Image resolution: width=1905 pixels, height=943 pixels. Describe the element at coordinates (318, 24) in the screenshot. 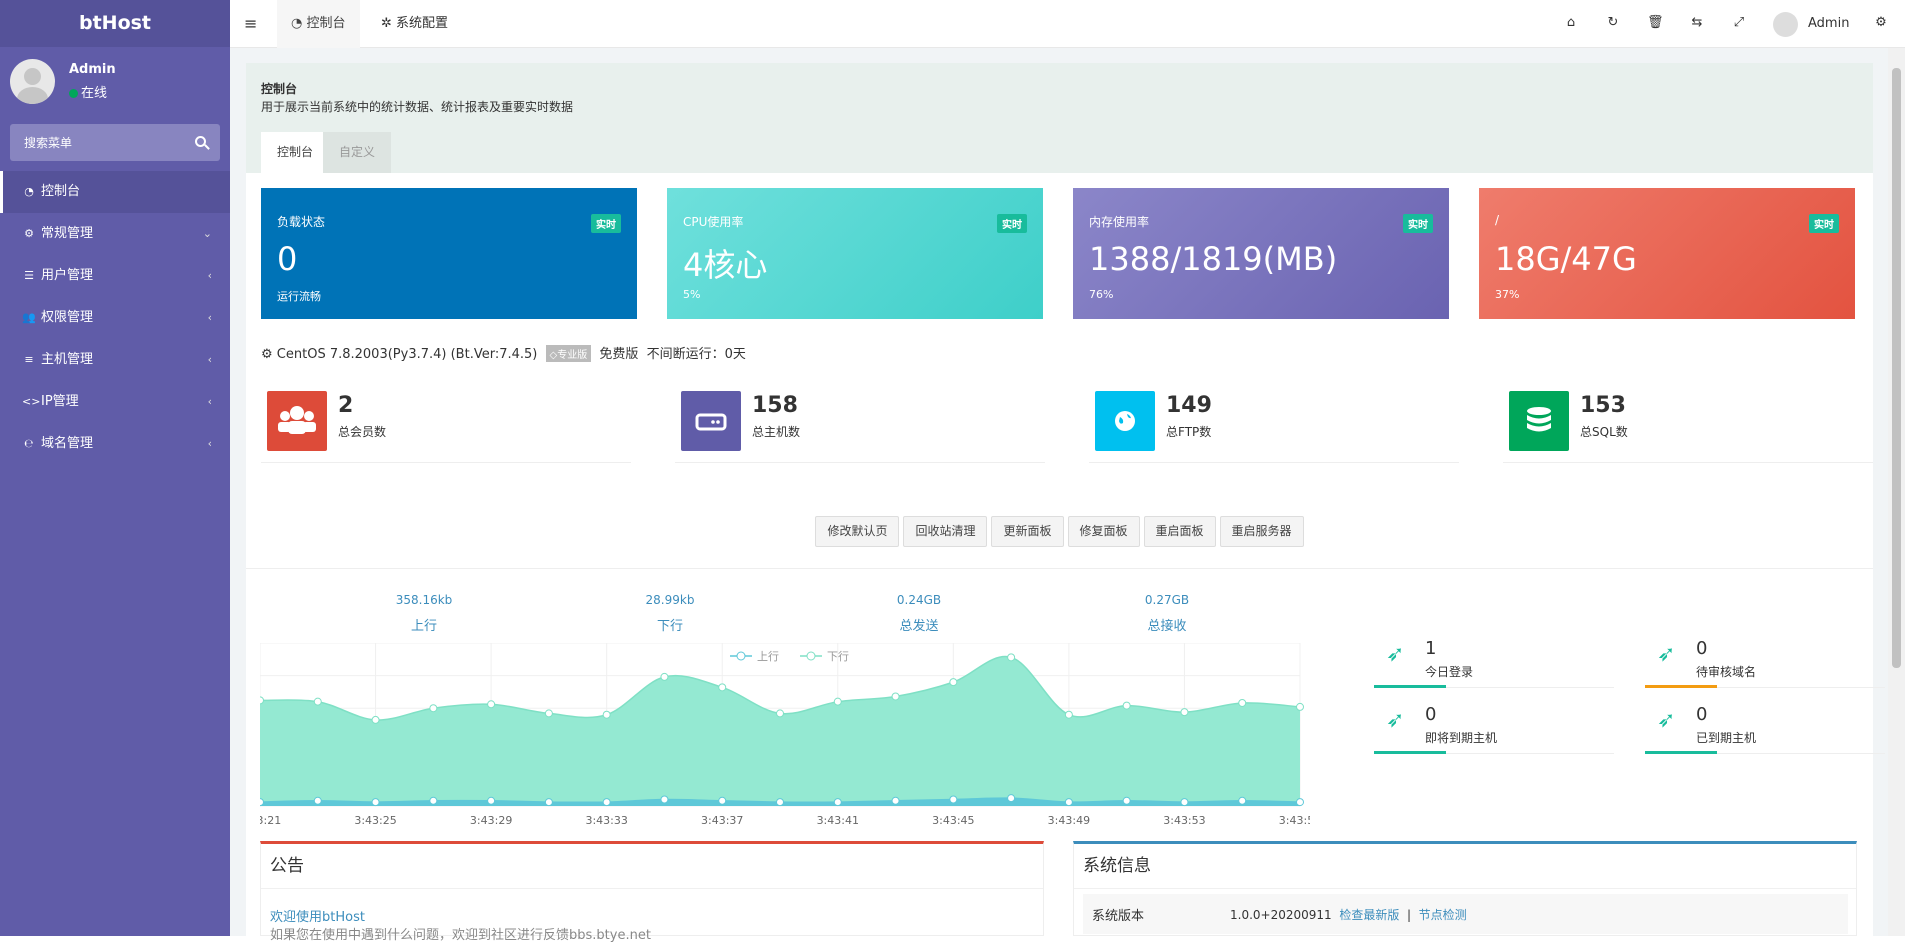

I see `tab-dashboard: ◔ 控制台` at that location.